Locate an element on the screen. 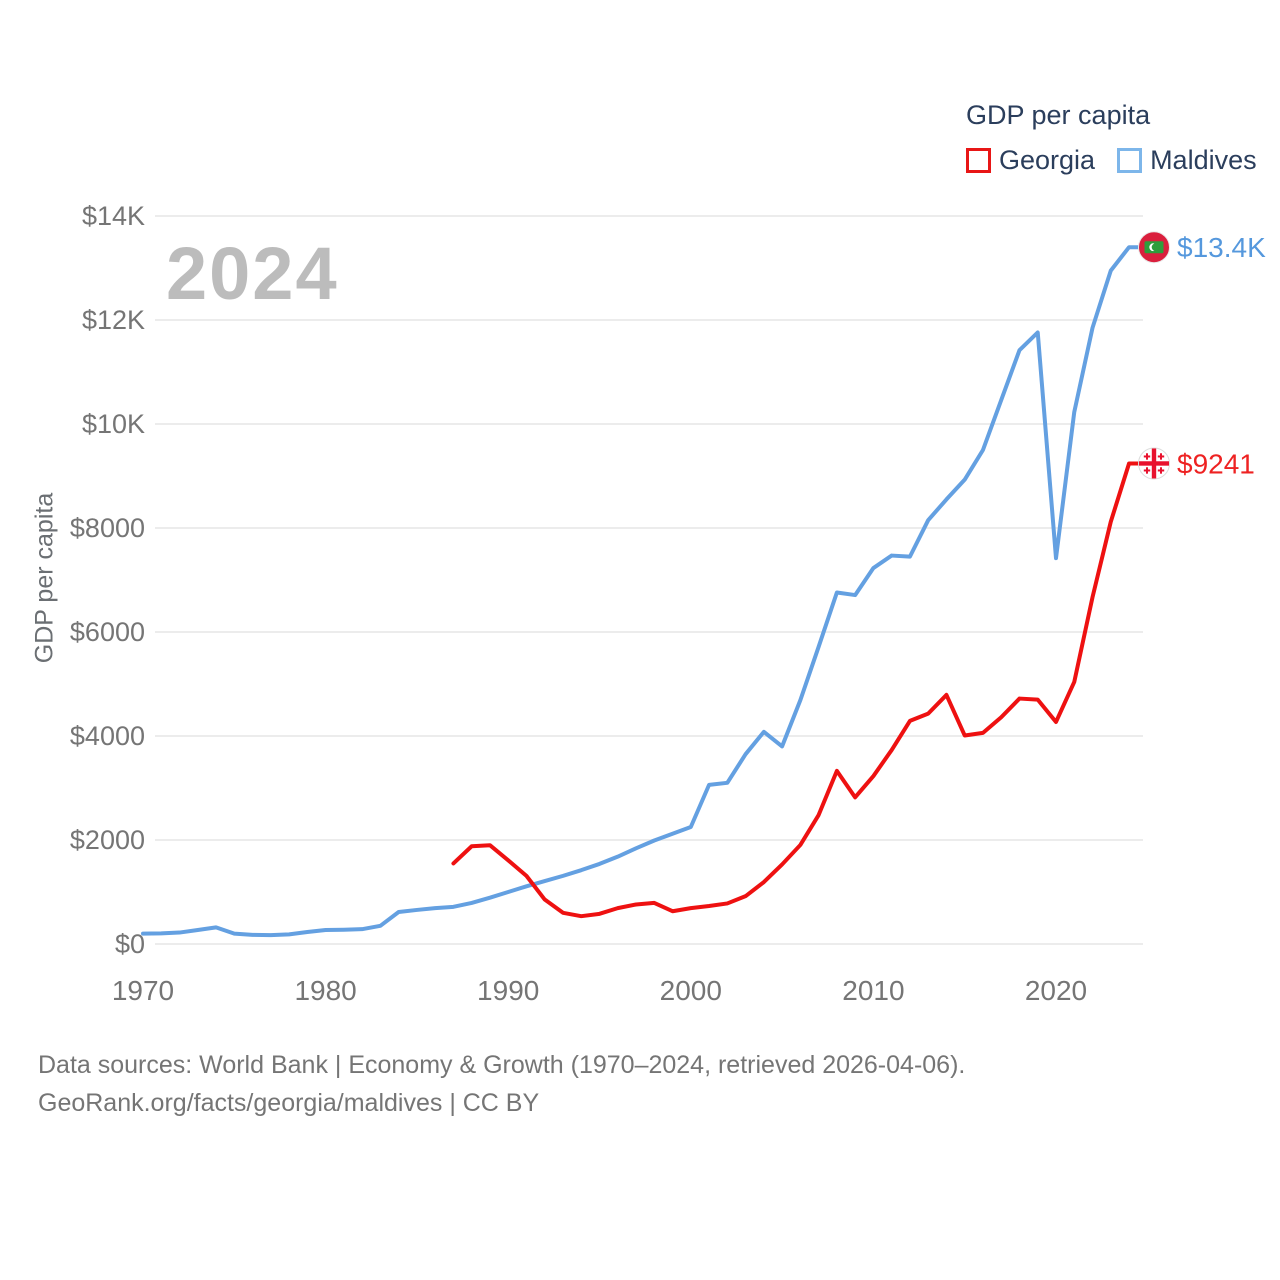 The image size is (1280, 1280). y-tick-10000: $10K is located at coordinates (113, 424).